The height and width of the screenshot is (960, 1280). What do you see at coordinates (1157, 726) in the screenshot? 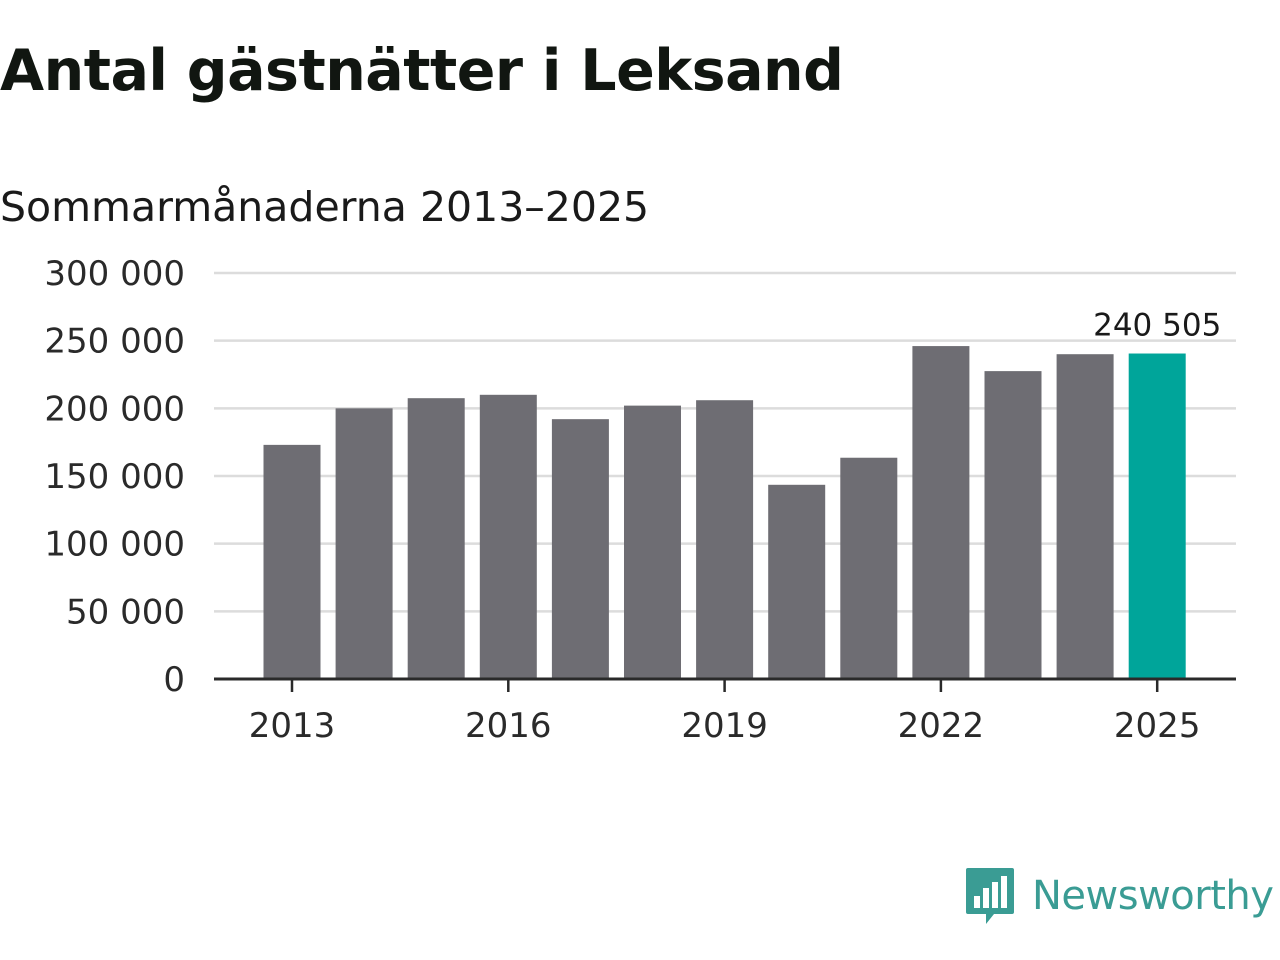
I see `x-tick-label: 2025` at bounding box center [1157, 726].